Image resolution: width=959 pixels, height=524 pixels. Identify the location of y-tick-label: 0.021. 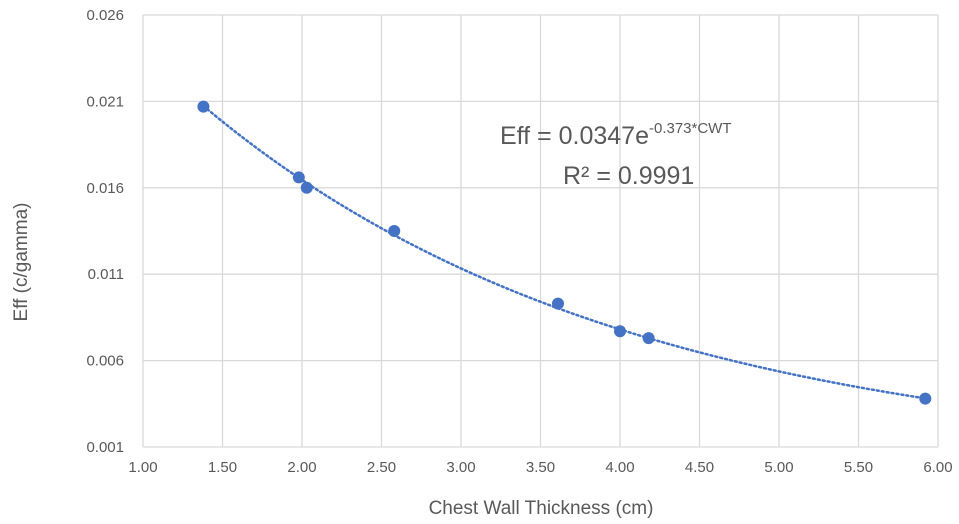
(105, 101).